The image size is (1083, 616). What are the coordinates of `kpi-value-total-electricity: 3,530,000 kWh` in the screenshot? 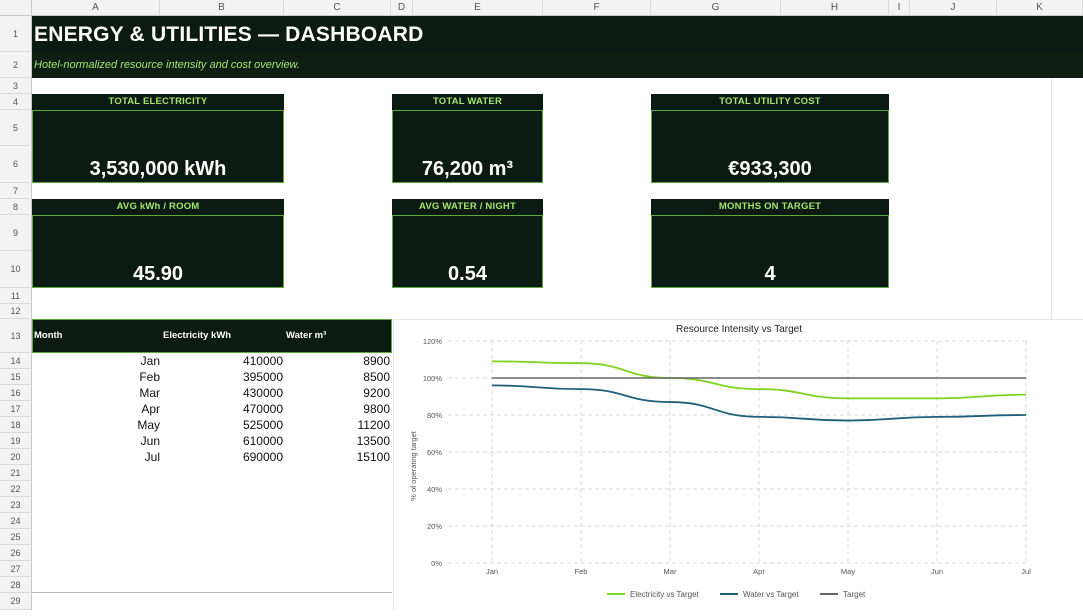 It's located at (158, 169).